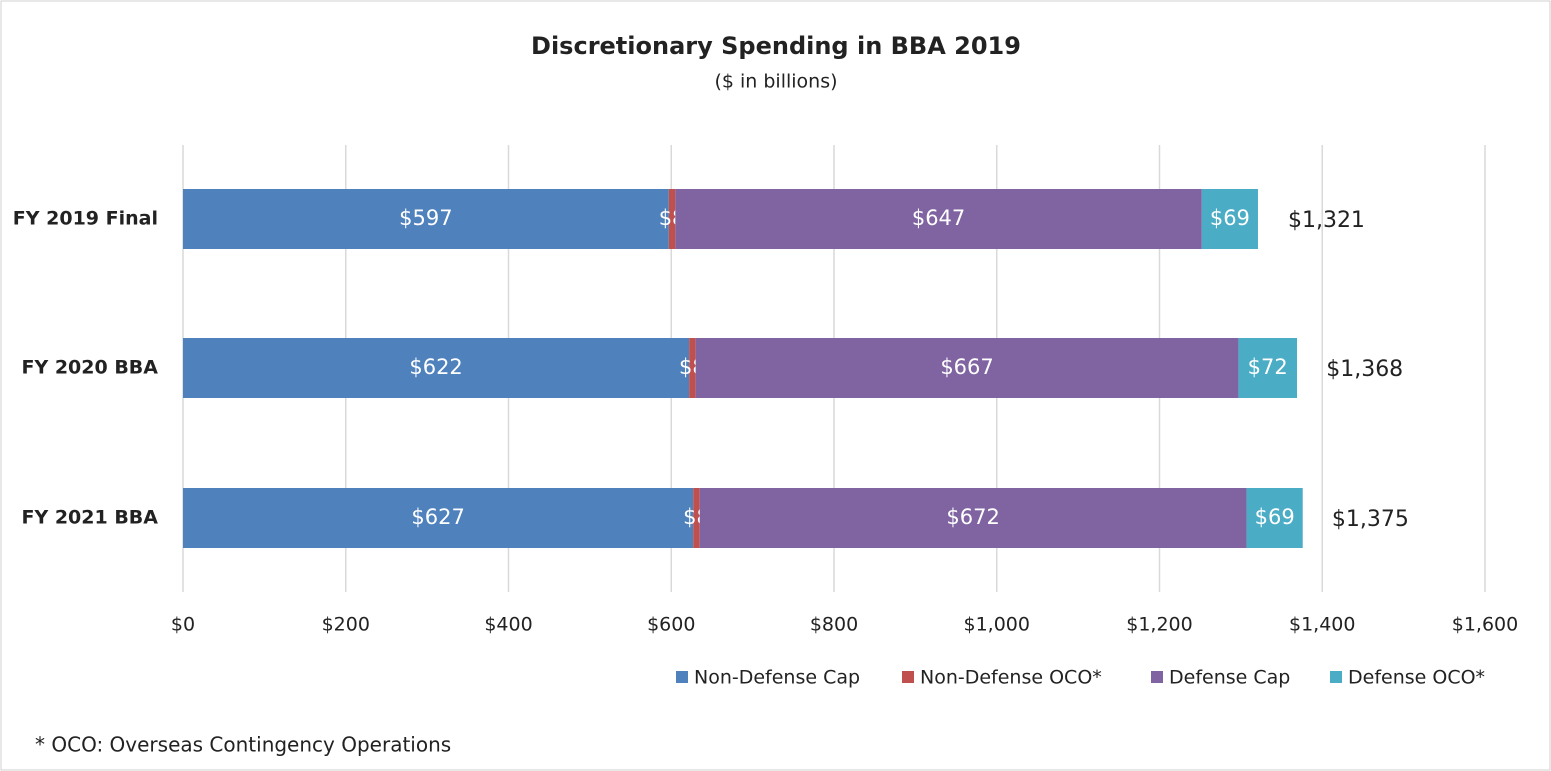 The width and height of the screenshot is (1551, 771). I want to click on legend-label: Defense Cap, so click(1229, 678).